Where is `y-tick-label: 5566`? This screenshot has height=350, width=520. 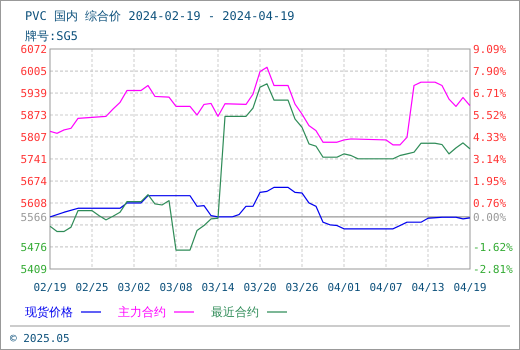
y-tick-label: 5566 is located at coordinates (33, 217).